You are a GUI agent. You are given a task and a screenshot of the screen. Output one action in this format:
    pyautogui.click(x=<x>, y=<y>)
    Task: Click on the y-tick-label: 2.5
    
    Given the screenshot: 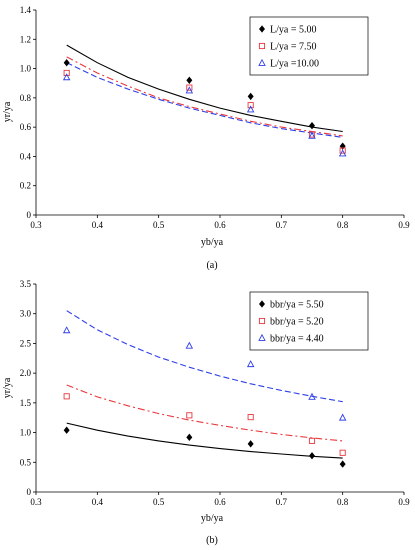 What is the action you would take?
    pyautogui.click(x=26, y=343)
    